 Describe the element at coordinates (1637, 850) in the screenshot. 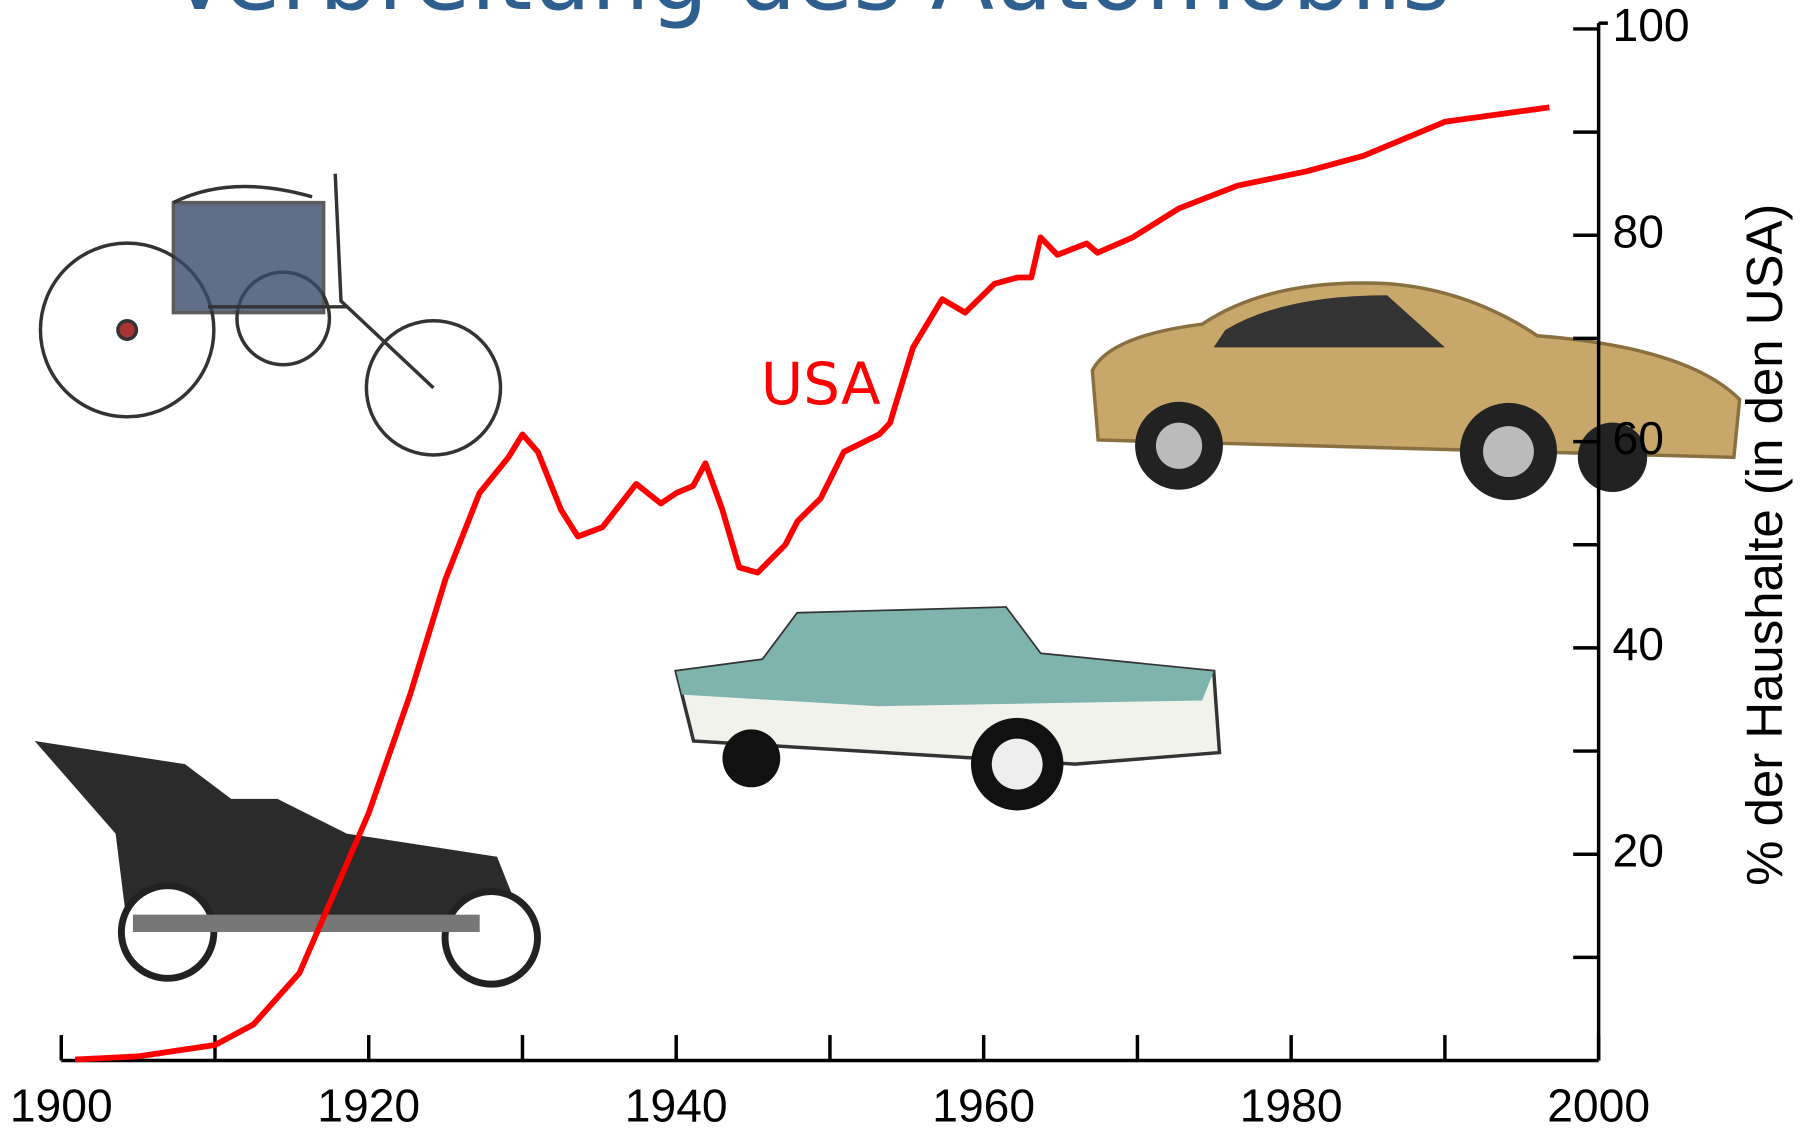

I see `y-tick-label: 20` at that location.